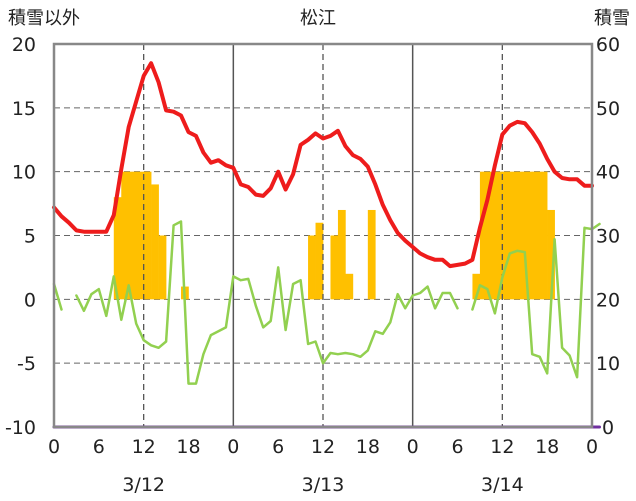  Describe the element at coordinates (44, 18) in the screenshot. I see `left-axis-label: 積雪以外` at that location.